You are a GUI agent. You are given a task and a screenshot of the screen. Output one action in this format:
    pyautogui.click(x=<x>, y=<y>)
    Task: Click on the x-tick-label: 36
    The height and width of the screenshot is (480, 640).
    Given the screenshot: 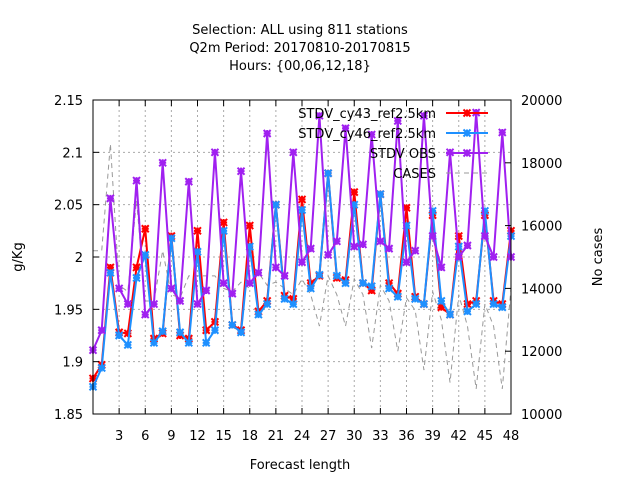 What is the action you would take?
    pyautogui.click(x=406, y=436)
    